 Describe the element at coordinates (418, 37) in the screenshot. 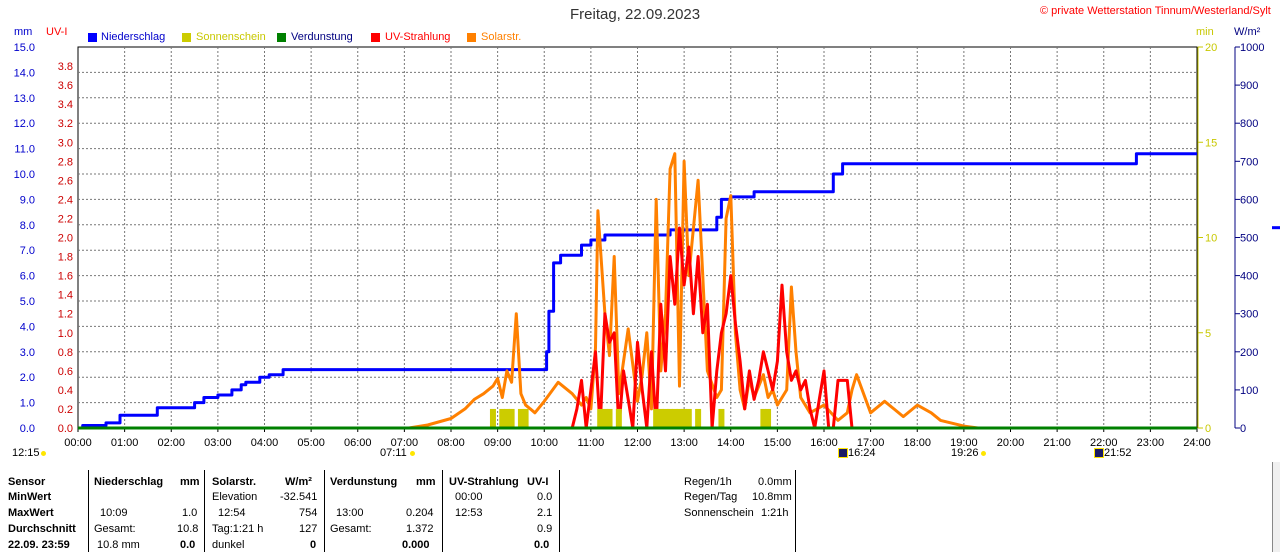

I see `legend-uv-label: UV-Strahlung` at that location.